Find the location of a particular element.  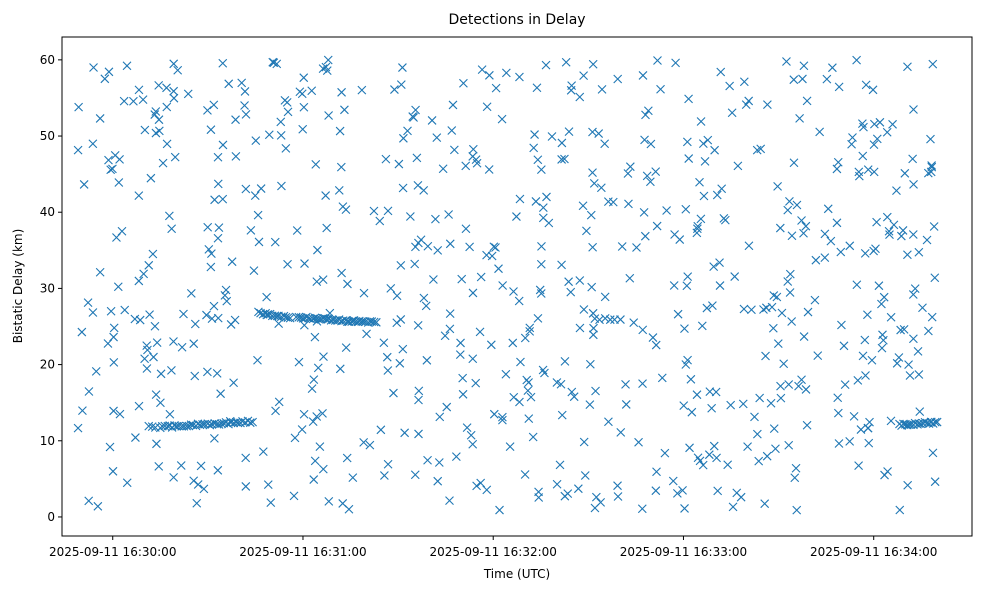

y-tick-label: 50 is located at coordinates (47, 136).